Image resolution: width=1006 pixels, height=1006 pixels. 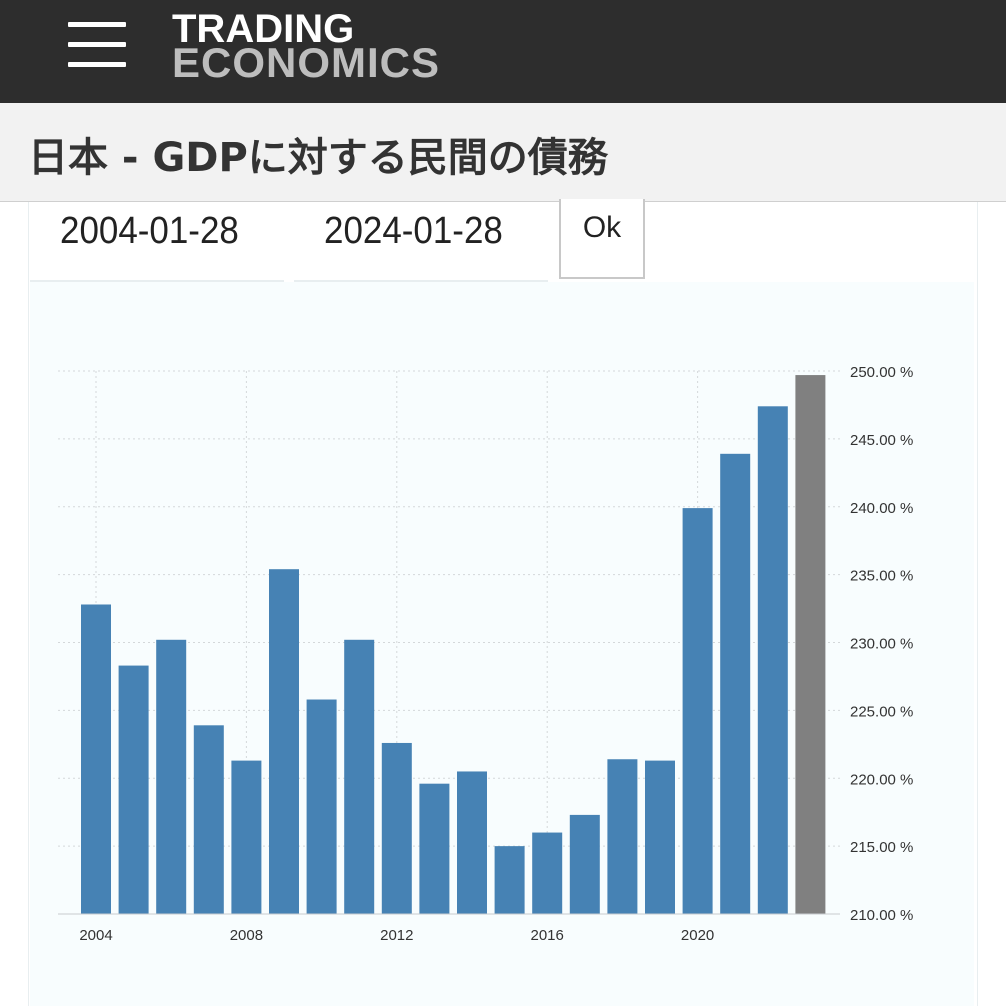 I want to click on y-tick-label: 210.00 %, so click(x=881, y=915).